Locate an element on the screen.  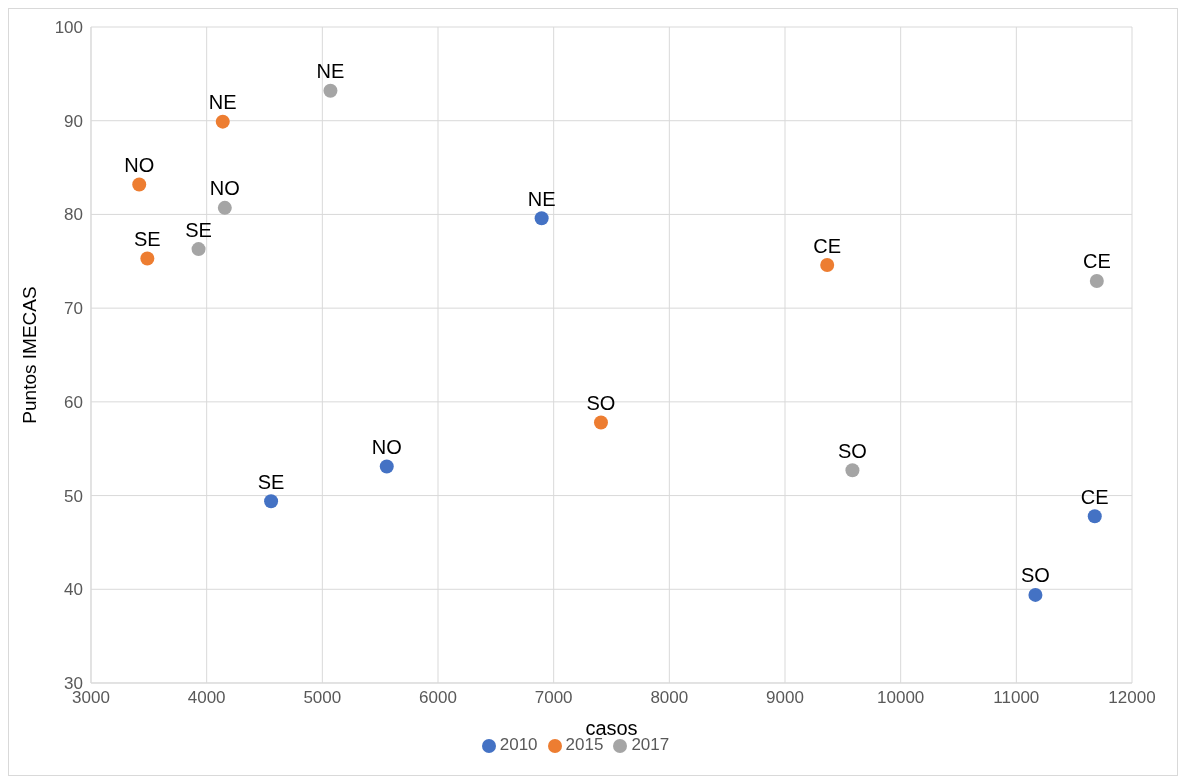
x-tick-label: 8000 is located at coordinates (669, 698).